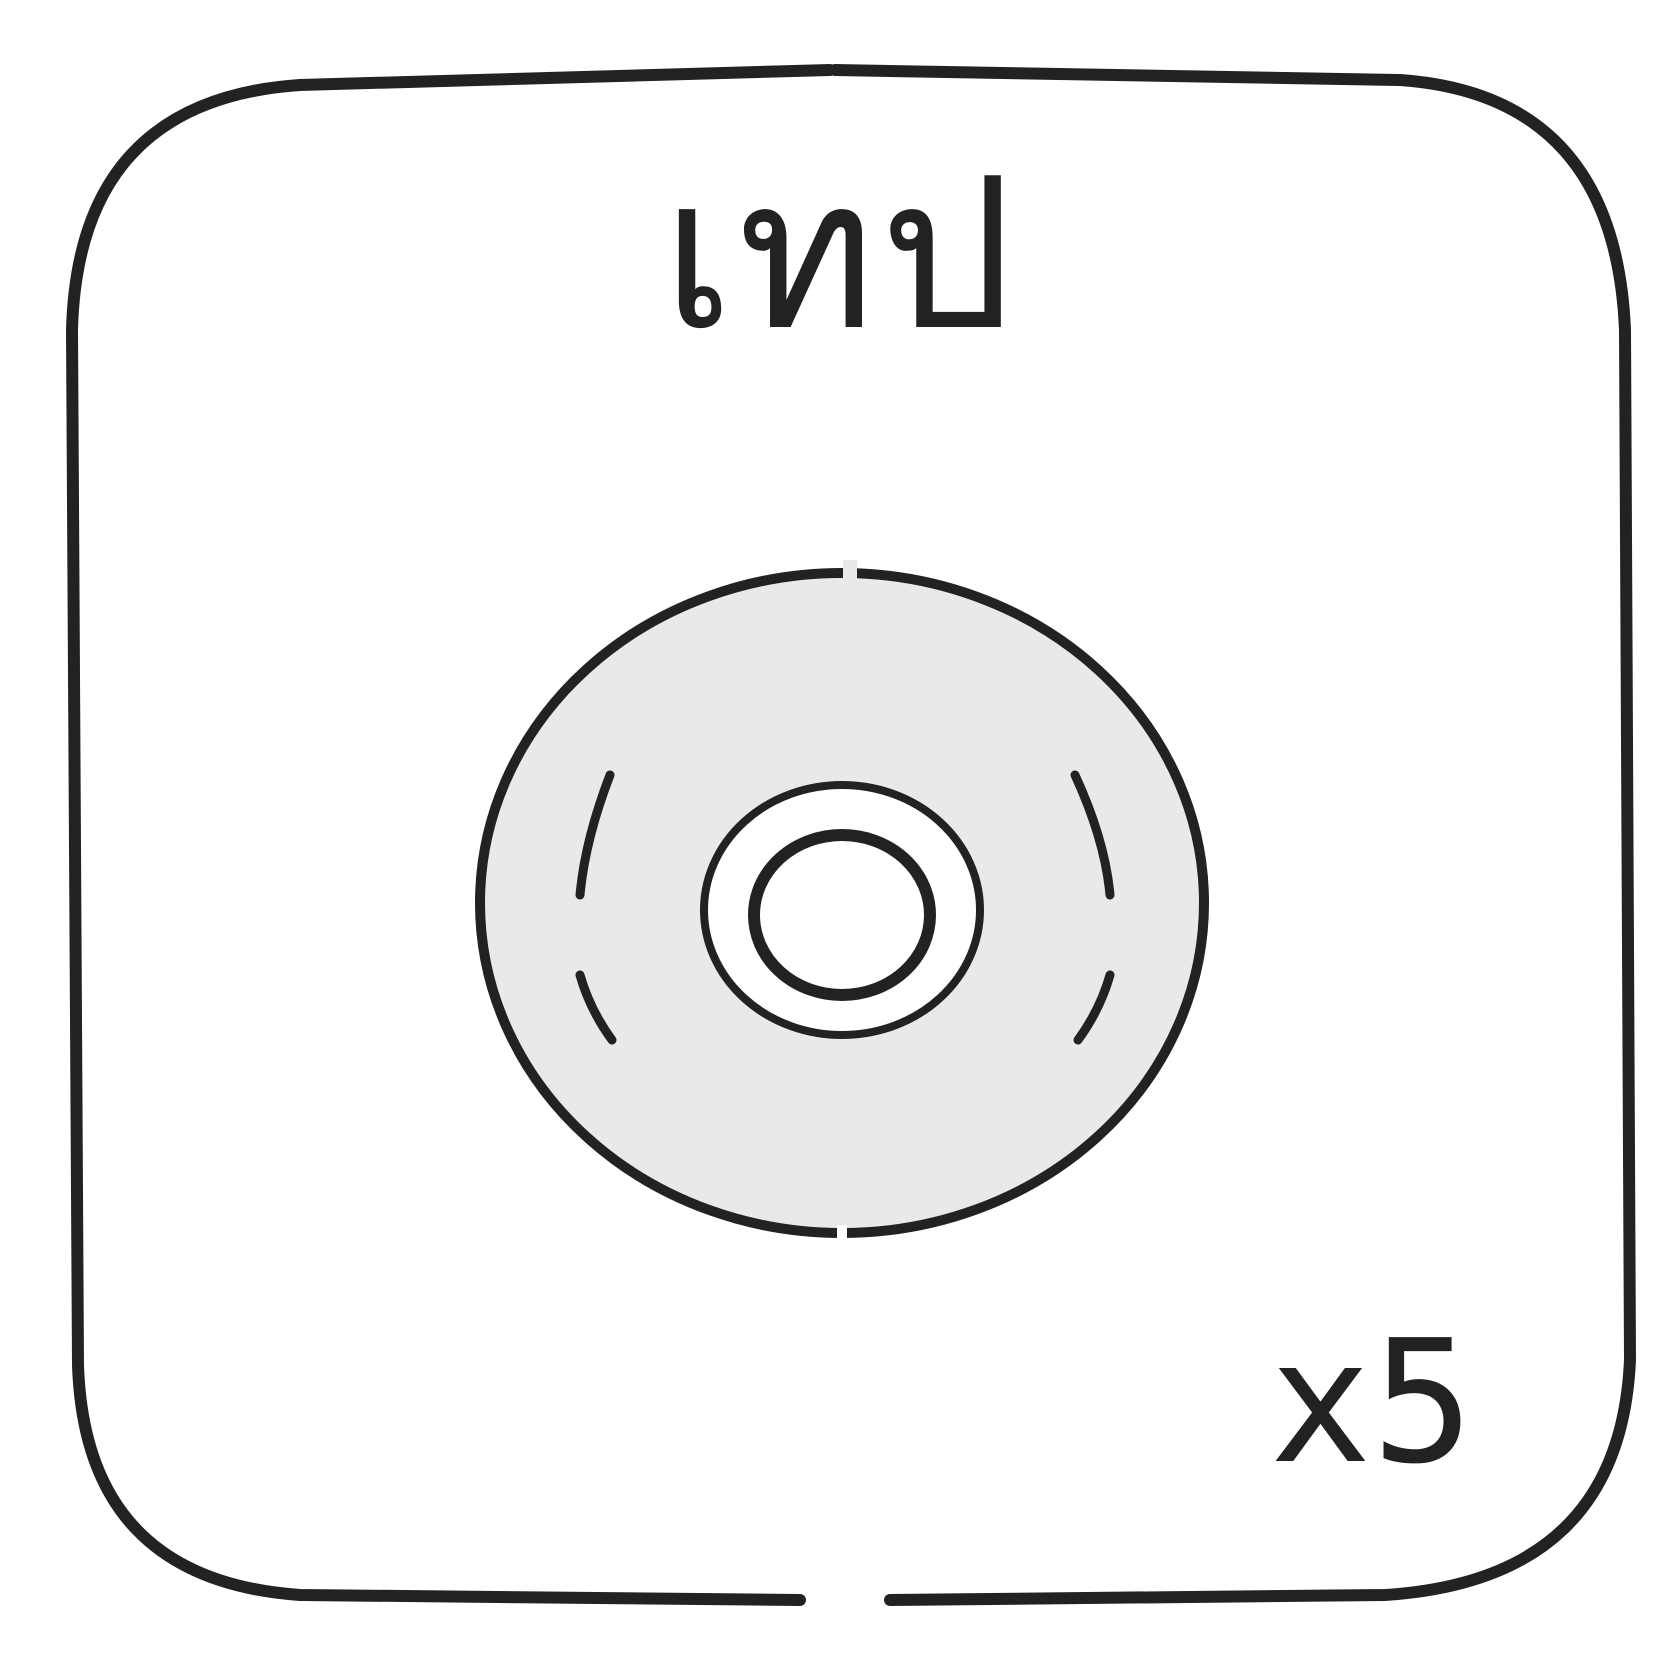  I want to click on item-count: x5, so click(1371, 1403).